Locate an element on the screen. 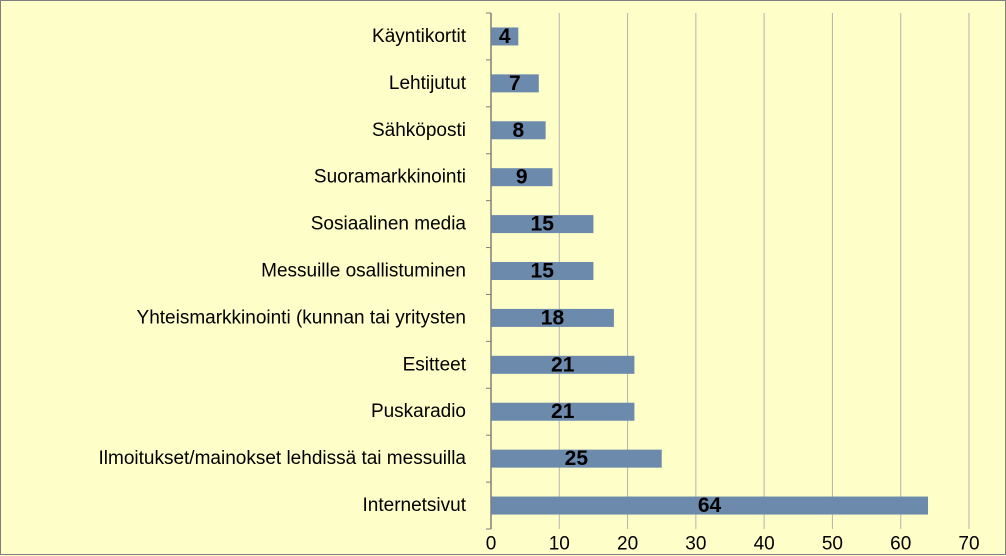 The width and height of the screenshot is (1006, 556). data-label-10: 4 is located at coordinates (505, 36).